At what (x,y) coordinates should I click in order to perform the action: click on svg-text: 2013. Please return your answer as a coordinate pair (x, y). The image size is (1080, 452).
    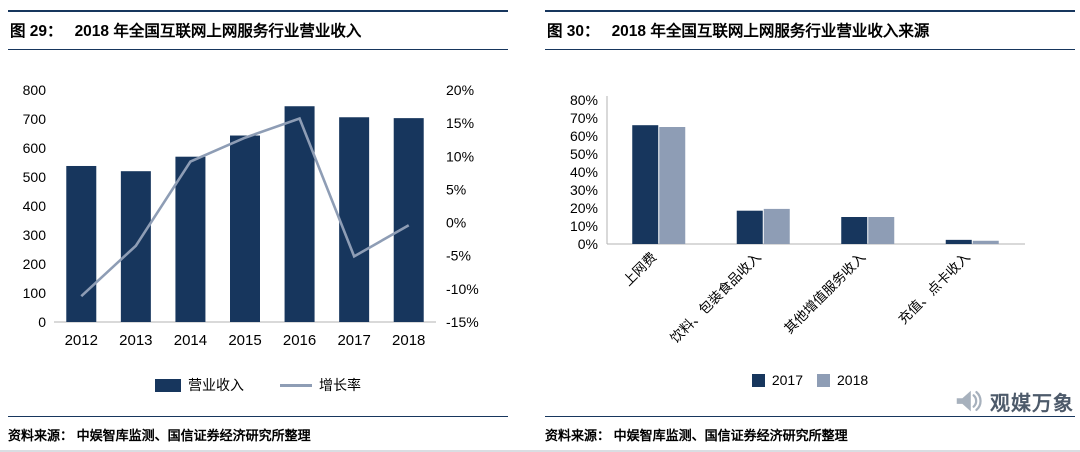
    Looking at the image, I should click on (135, 340).